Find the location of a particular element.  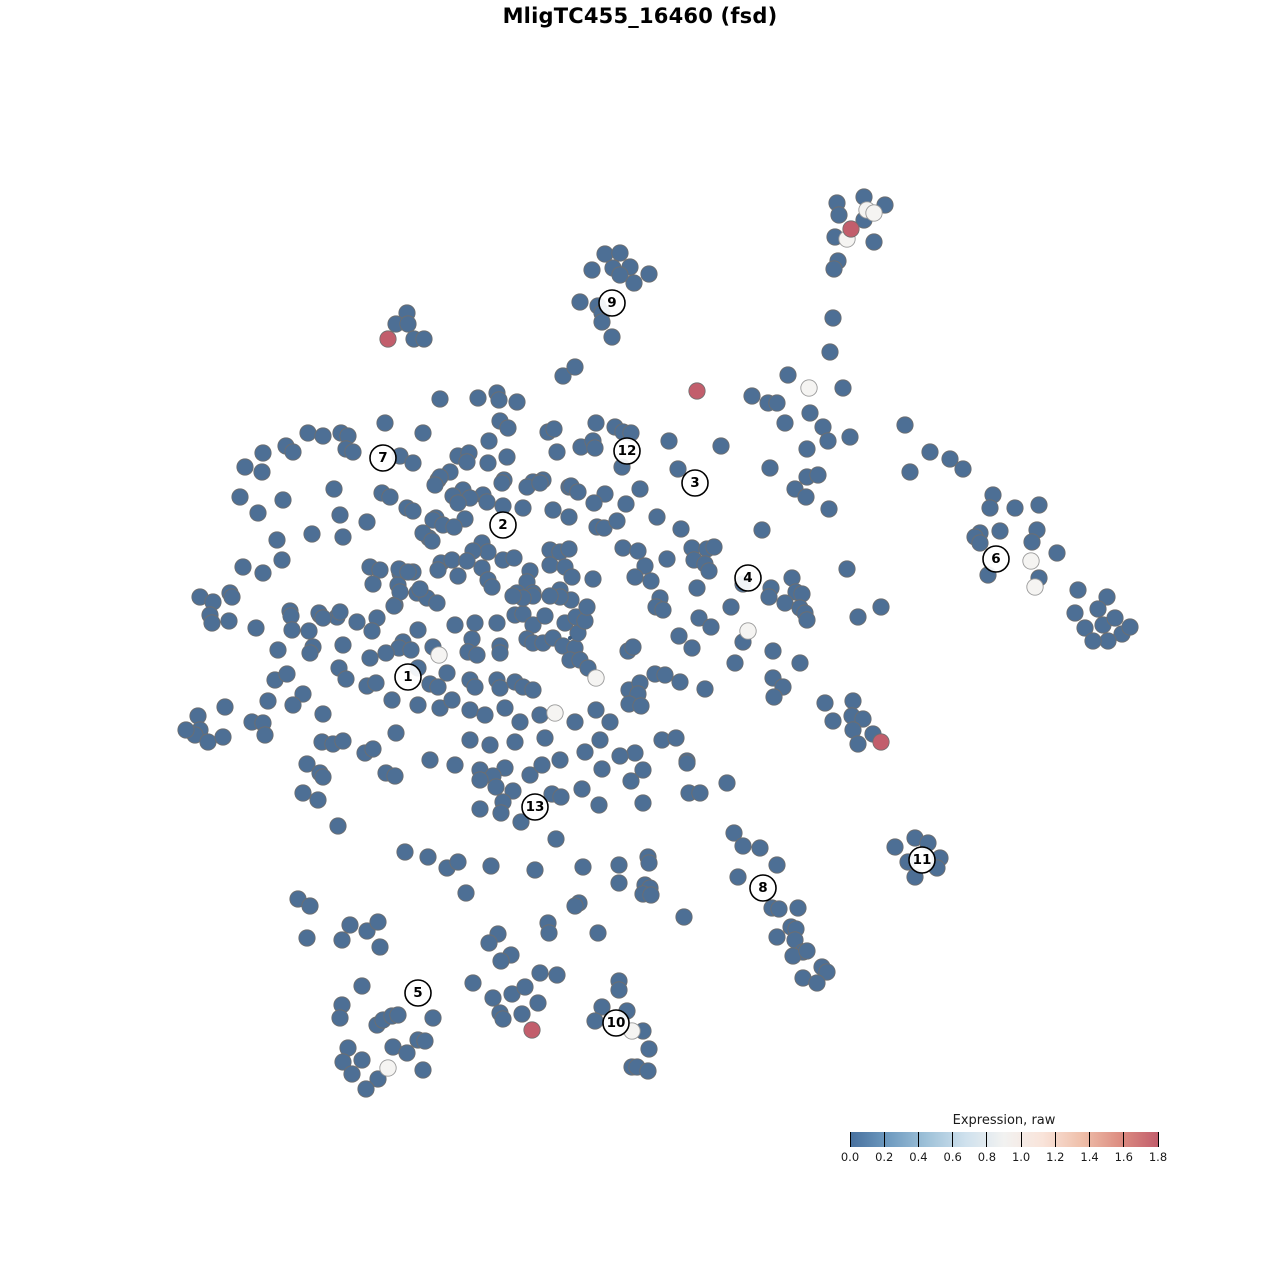

cluster-label-4: 4 is located at coordinates (748, 578).